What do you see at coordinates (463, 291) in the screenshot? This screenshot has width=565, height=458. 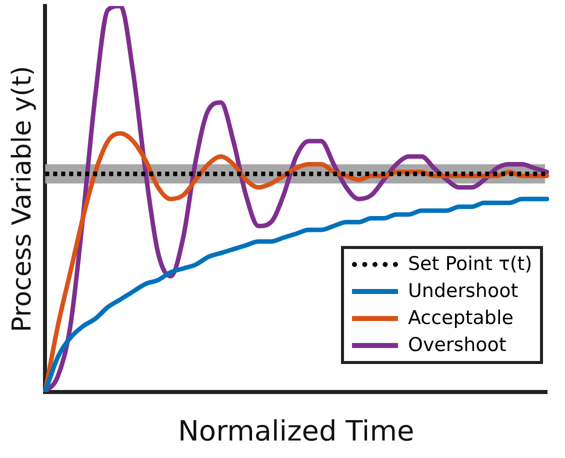 I see `legend-label: Undershoot` at bounding box center [463, 291].